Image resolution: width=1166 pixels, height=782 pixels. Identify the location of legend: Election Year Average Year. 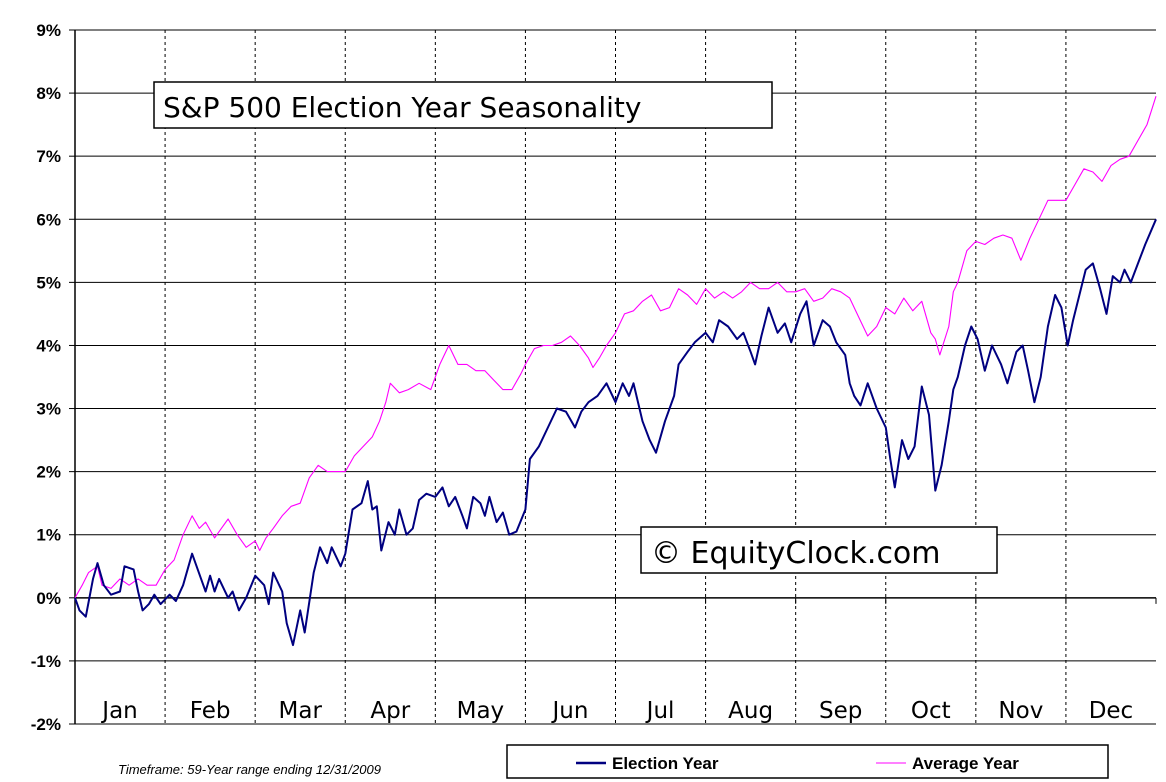
(807, 761).